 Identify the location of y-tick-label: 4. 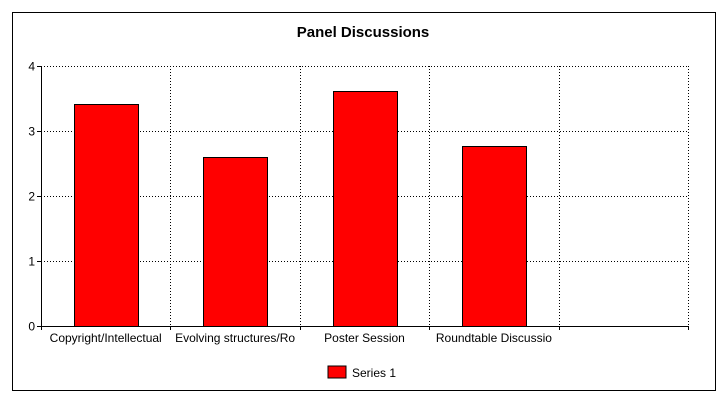
(31, 67).